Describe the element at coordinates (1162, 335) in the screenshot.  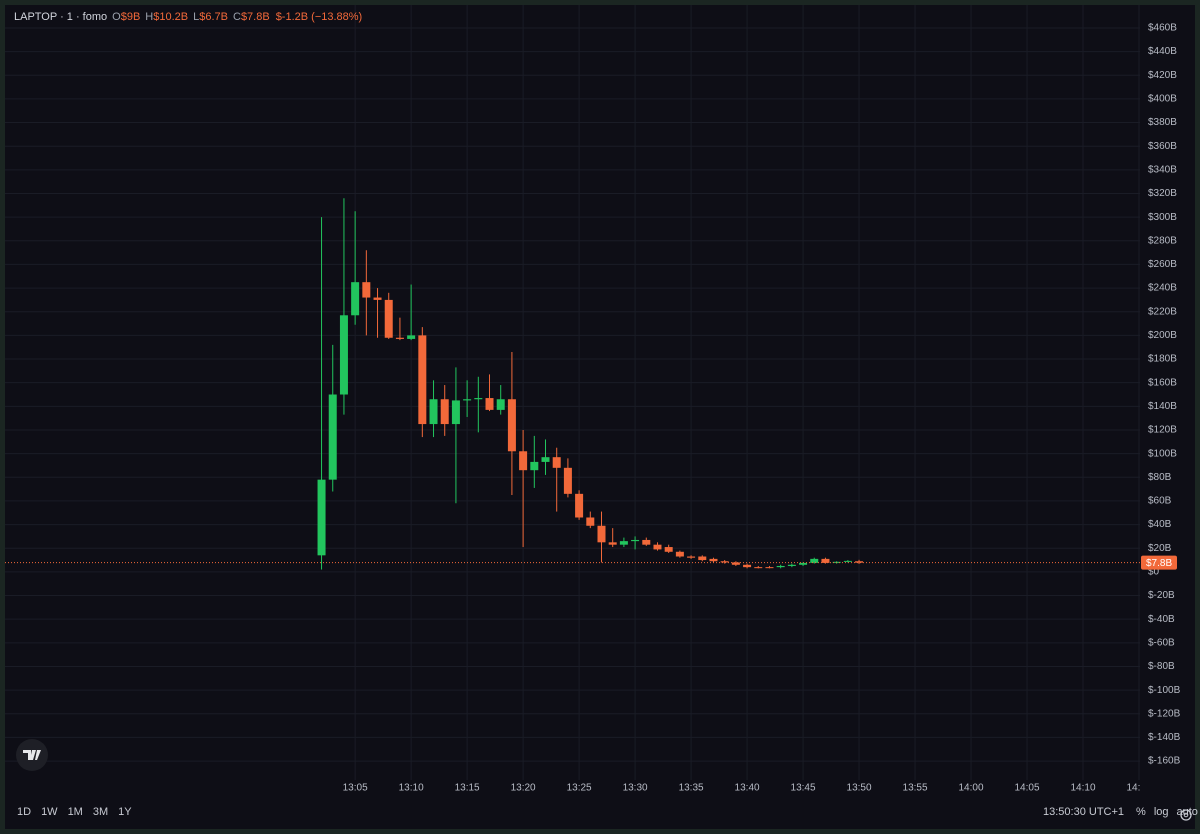
I see `y-tick-label: $200B` at that location.